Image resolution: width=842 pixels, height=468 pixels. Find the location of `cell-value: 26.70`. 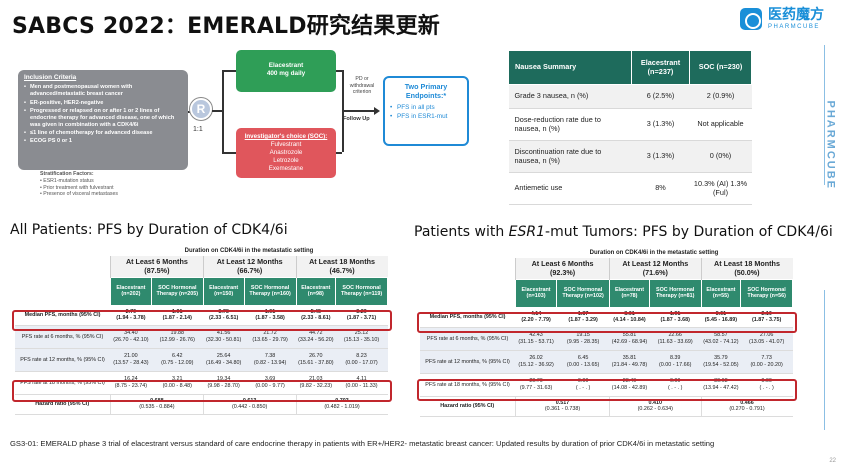

cell-value: 26.70 is located at coordinates (316, 356).